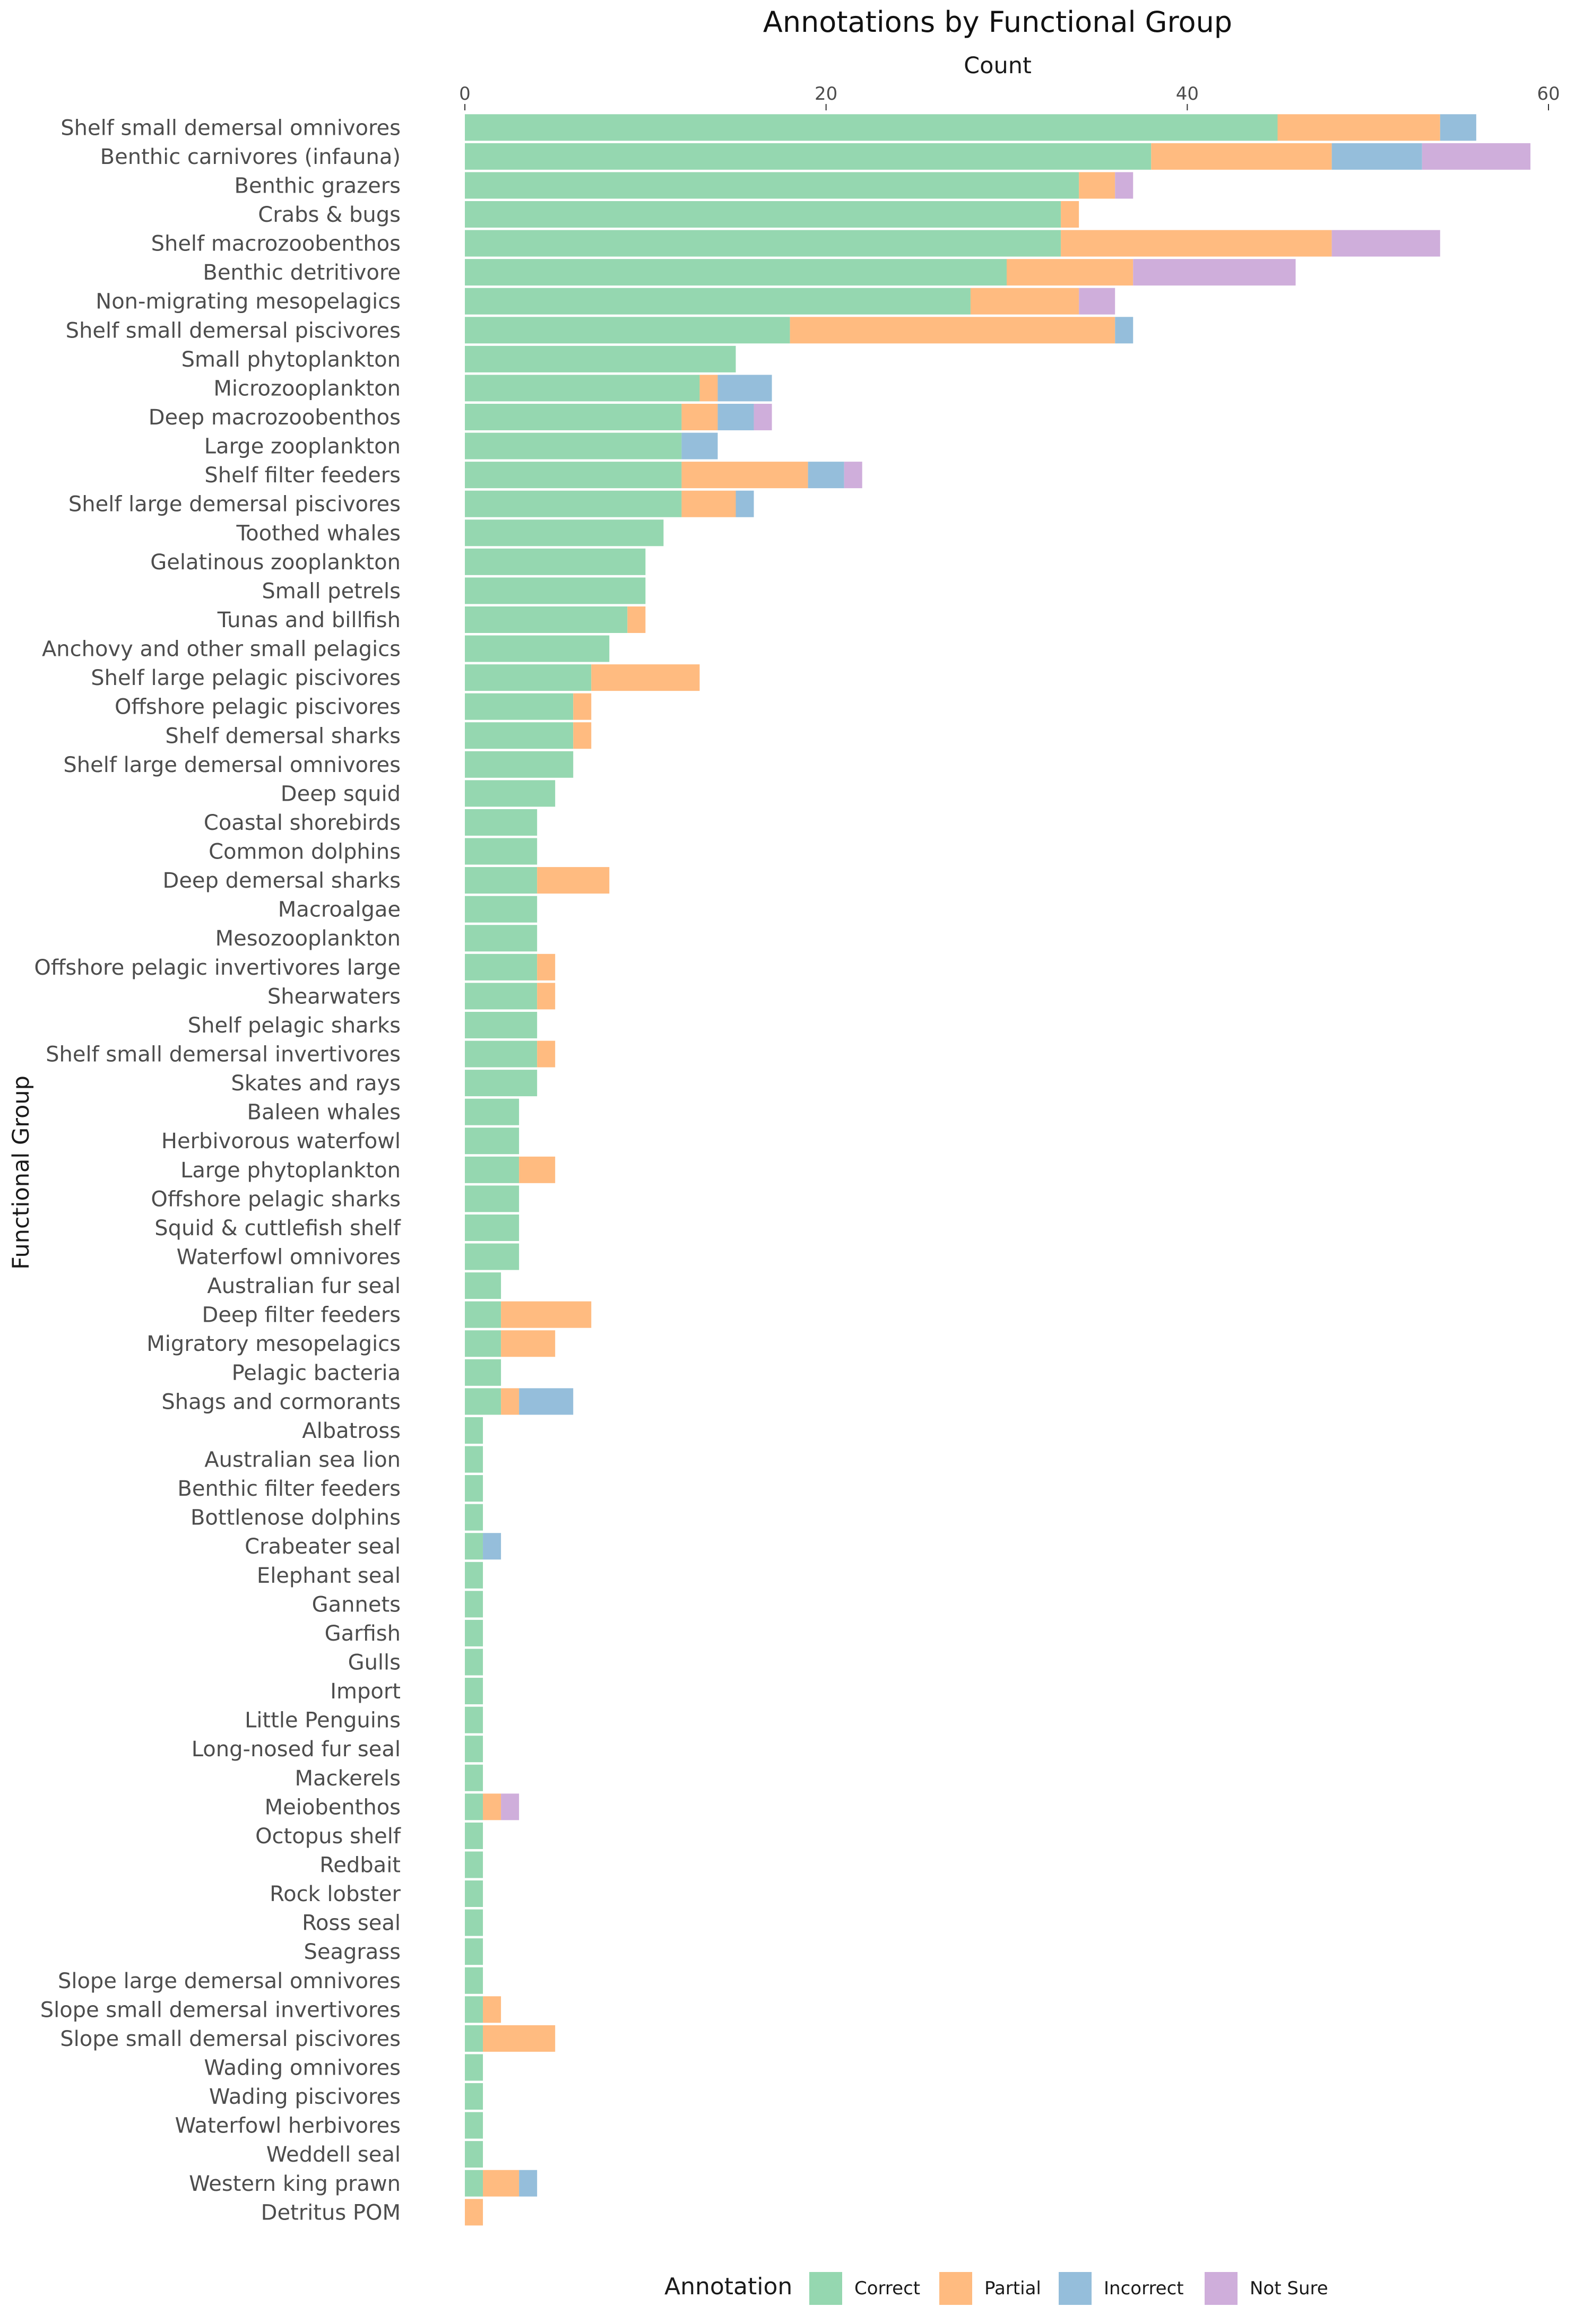 The width and height of the screenshot is (1592, 2324). What do you see at coordinates (1385, 244) in the screenshot?
I see `bar-not-sure-shelf-macrozoobenthos` at bounding box center [1385, 244].